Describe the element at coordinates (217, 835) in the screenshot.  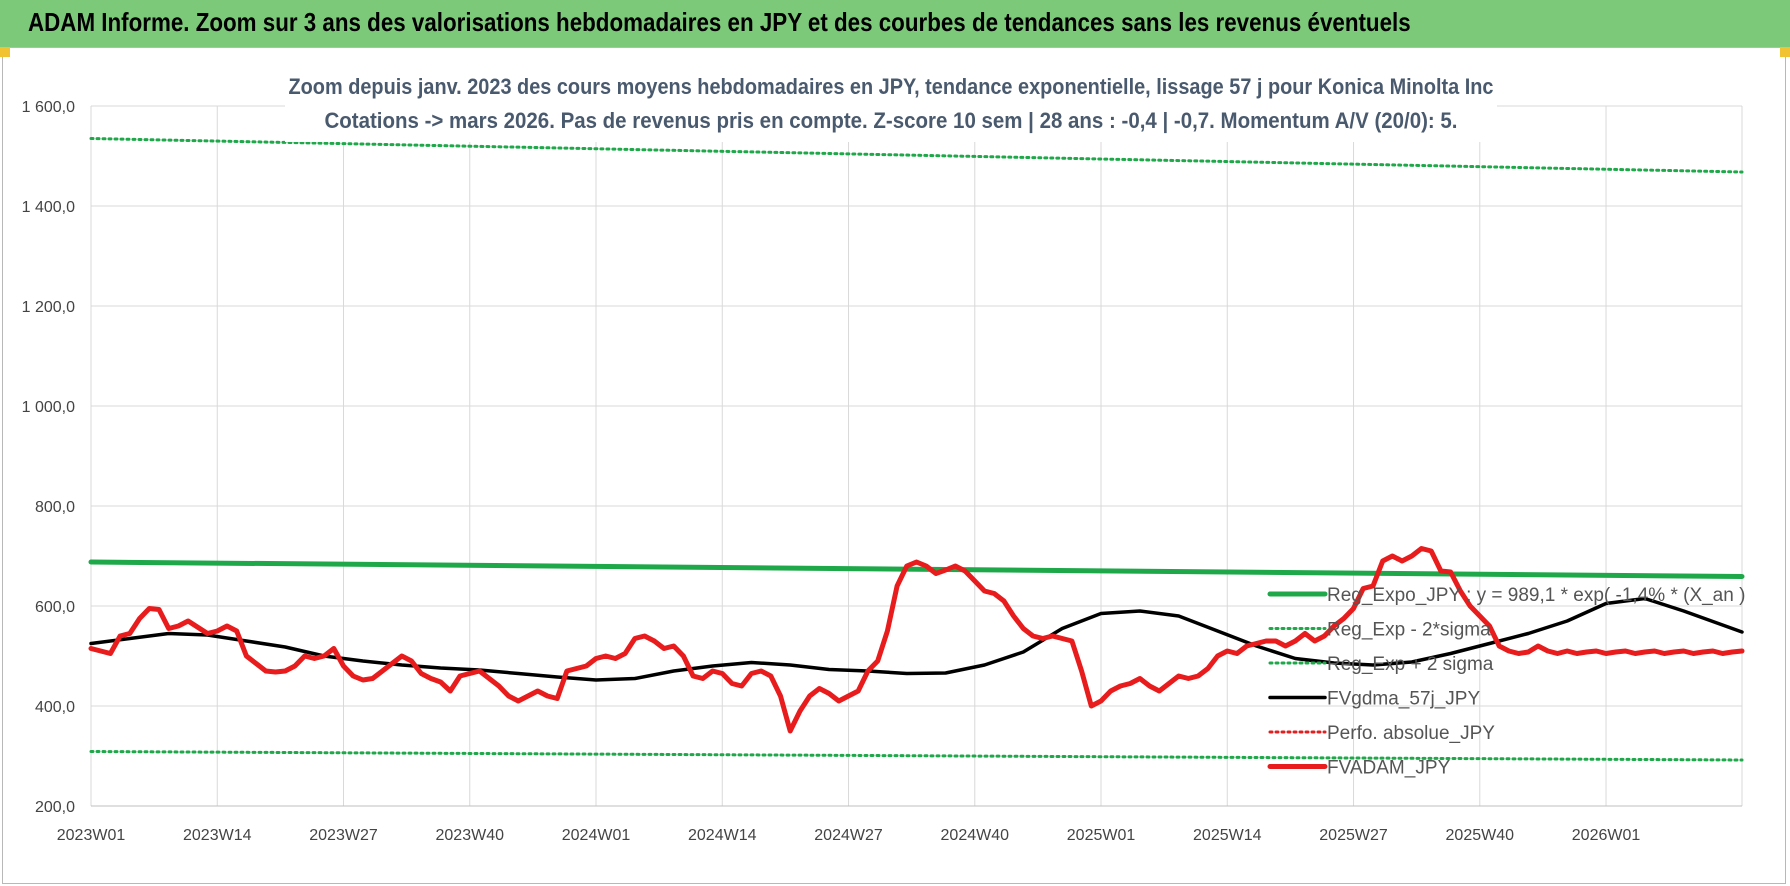
I see `x-tick-label: 2023W14` at that location.